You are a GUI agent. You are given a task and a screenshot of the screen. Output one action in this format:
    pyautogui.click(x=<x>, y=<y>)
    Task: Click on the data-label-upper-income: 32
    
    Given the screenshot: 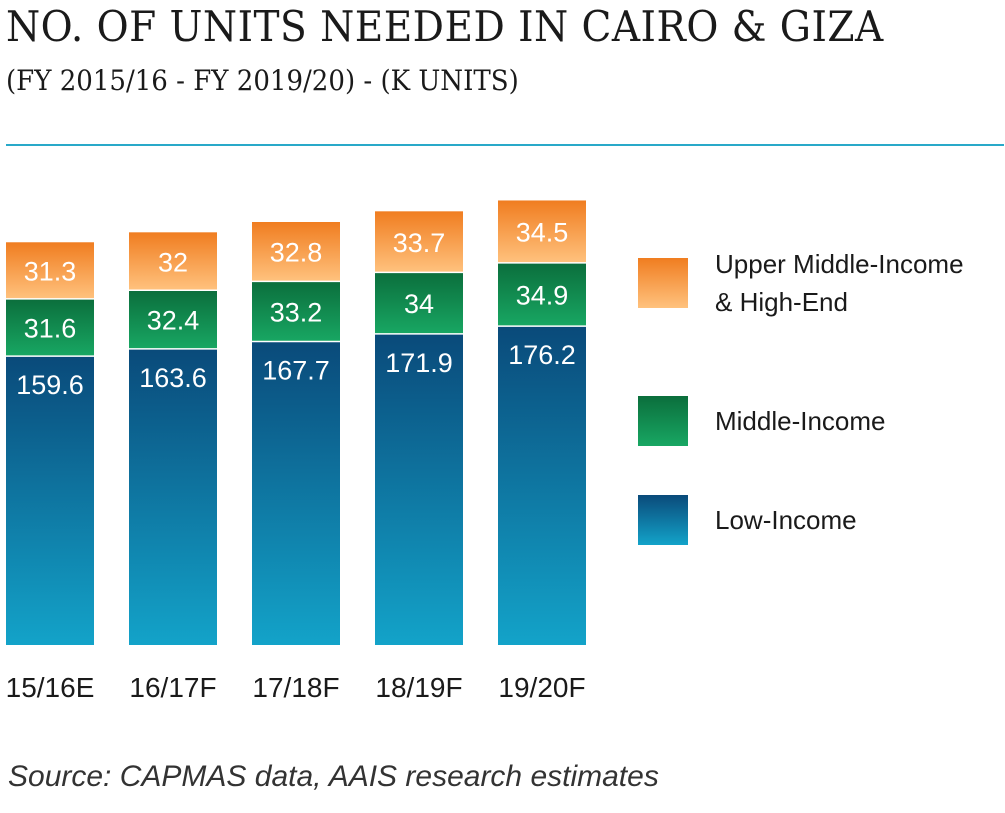 What is the action you would take?
    pyautogui.click(x=173, y=262)
    